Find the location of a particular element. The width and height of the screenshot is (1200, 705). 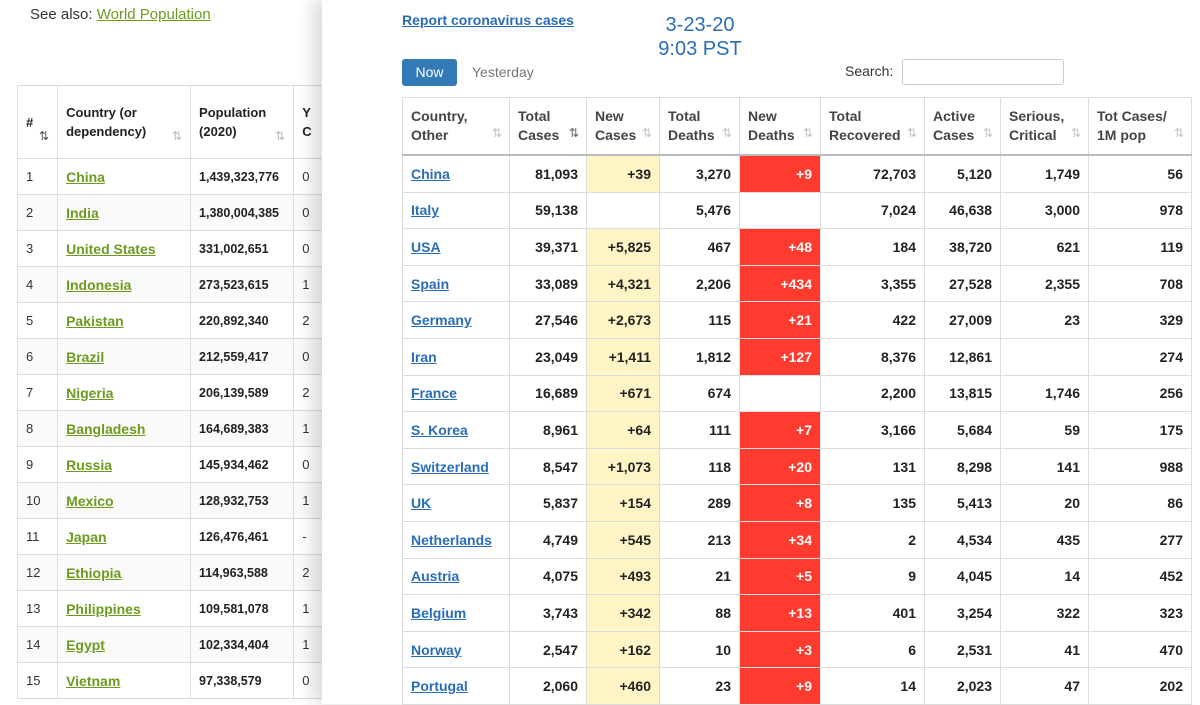

country-link: Japan is located at coordinates (86, 536).